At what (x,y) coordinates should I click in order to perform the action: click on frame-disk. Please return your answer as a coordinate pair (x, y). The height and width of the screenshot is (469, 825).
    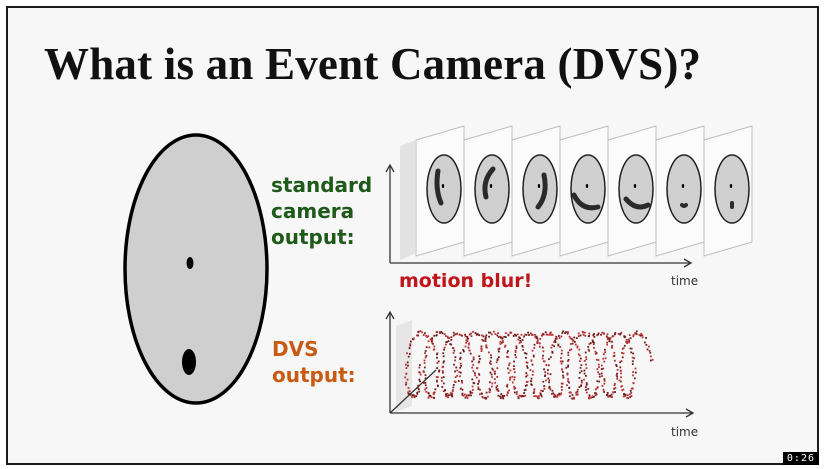
    Looking at the image, I should click on (732, 189).